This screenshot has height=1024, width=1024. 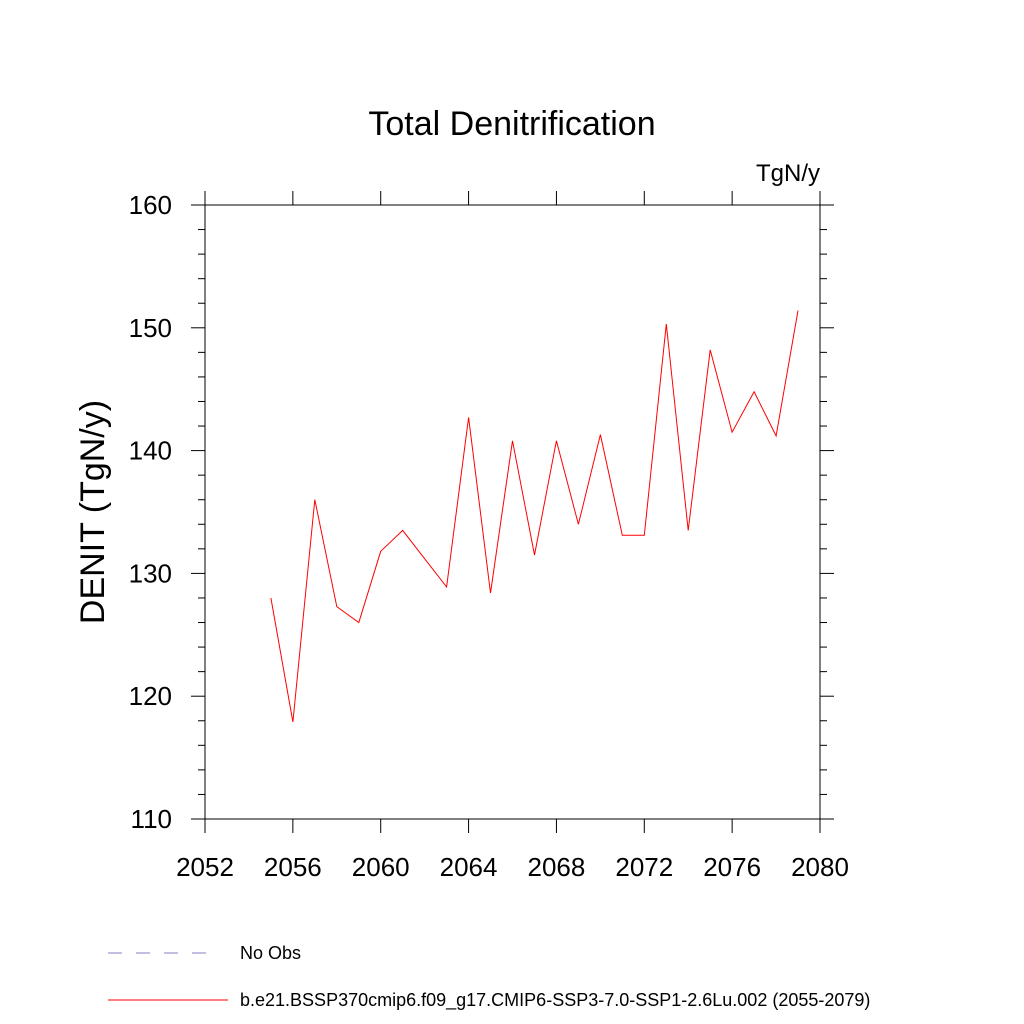 What do you see at coordinates (557, 867) in the screenshot?
I see `x-tick-label: 2068` at bounding box center [557, 867].